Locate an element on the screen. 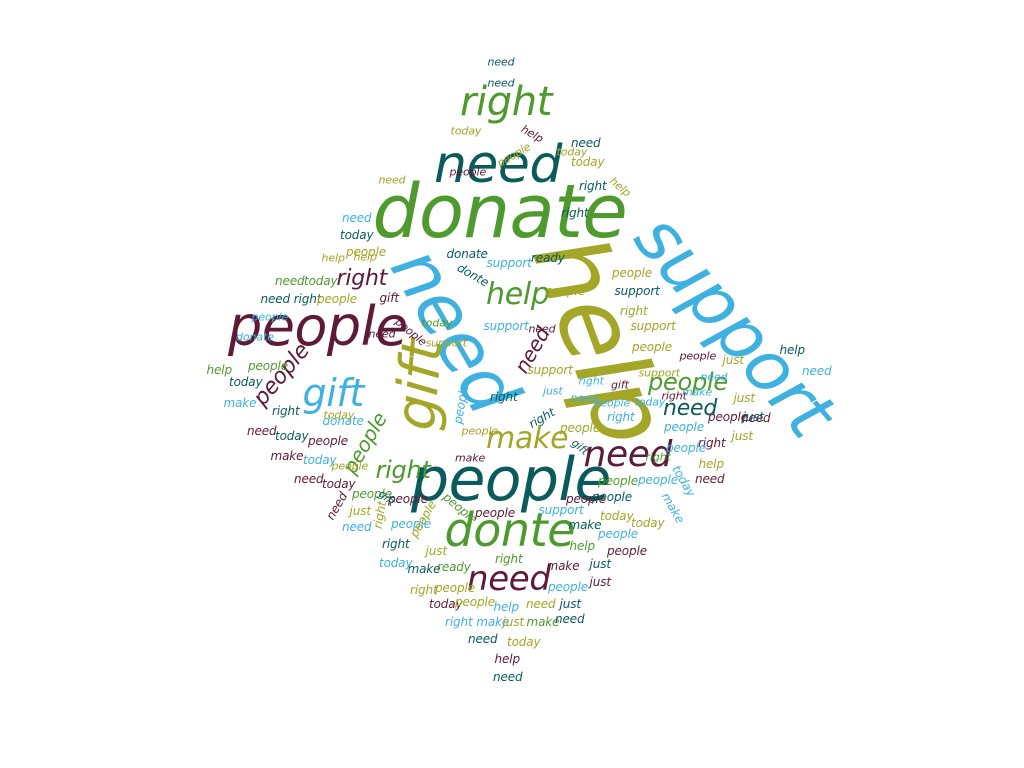  word-need-right: need right is located at coordinates (291, 299).